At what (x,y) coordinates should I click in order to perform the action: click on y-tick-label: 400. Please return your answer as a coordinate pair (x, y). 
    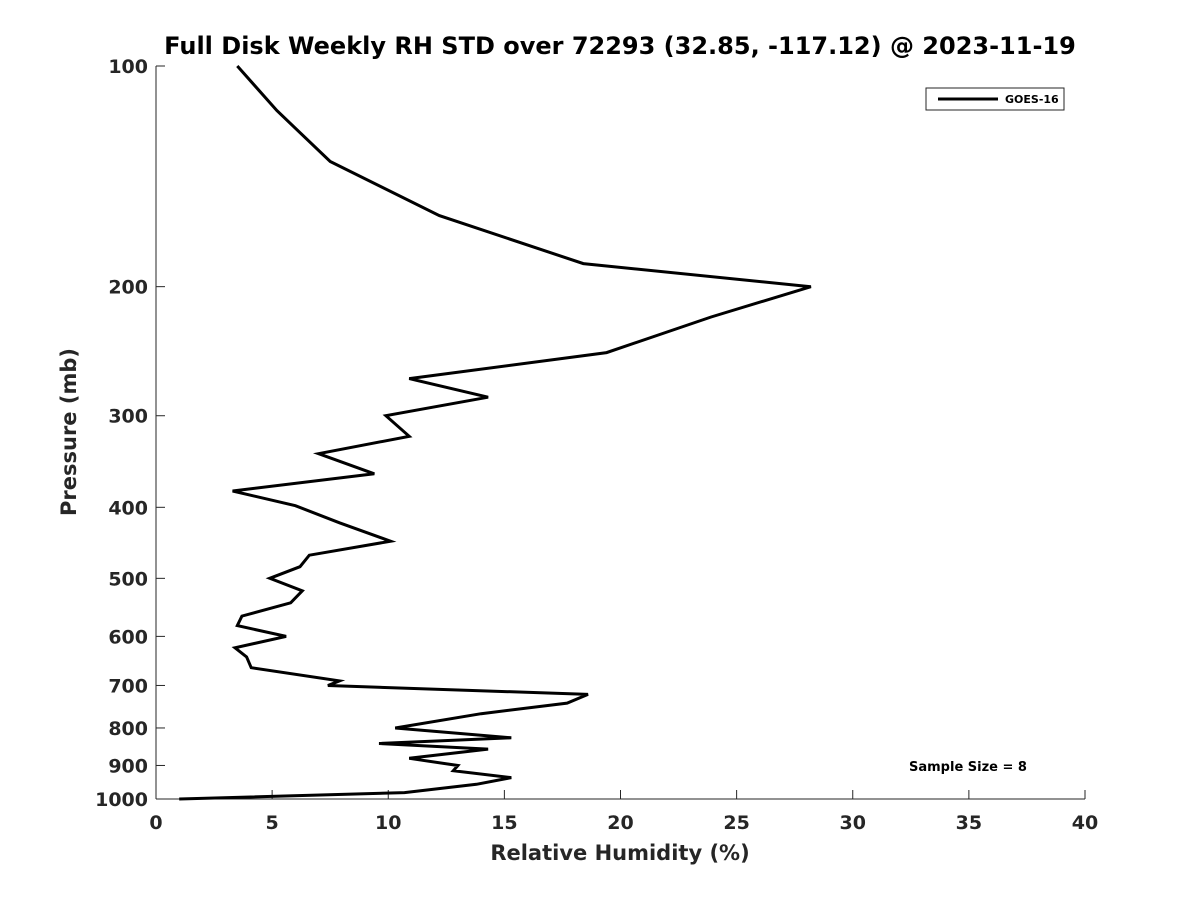
    Looking at the image, I should click on (128, 508).